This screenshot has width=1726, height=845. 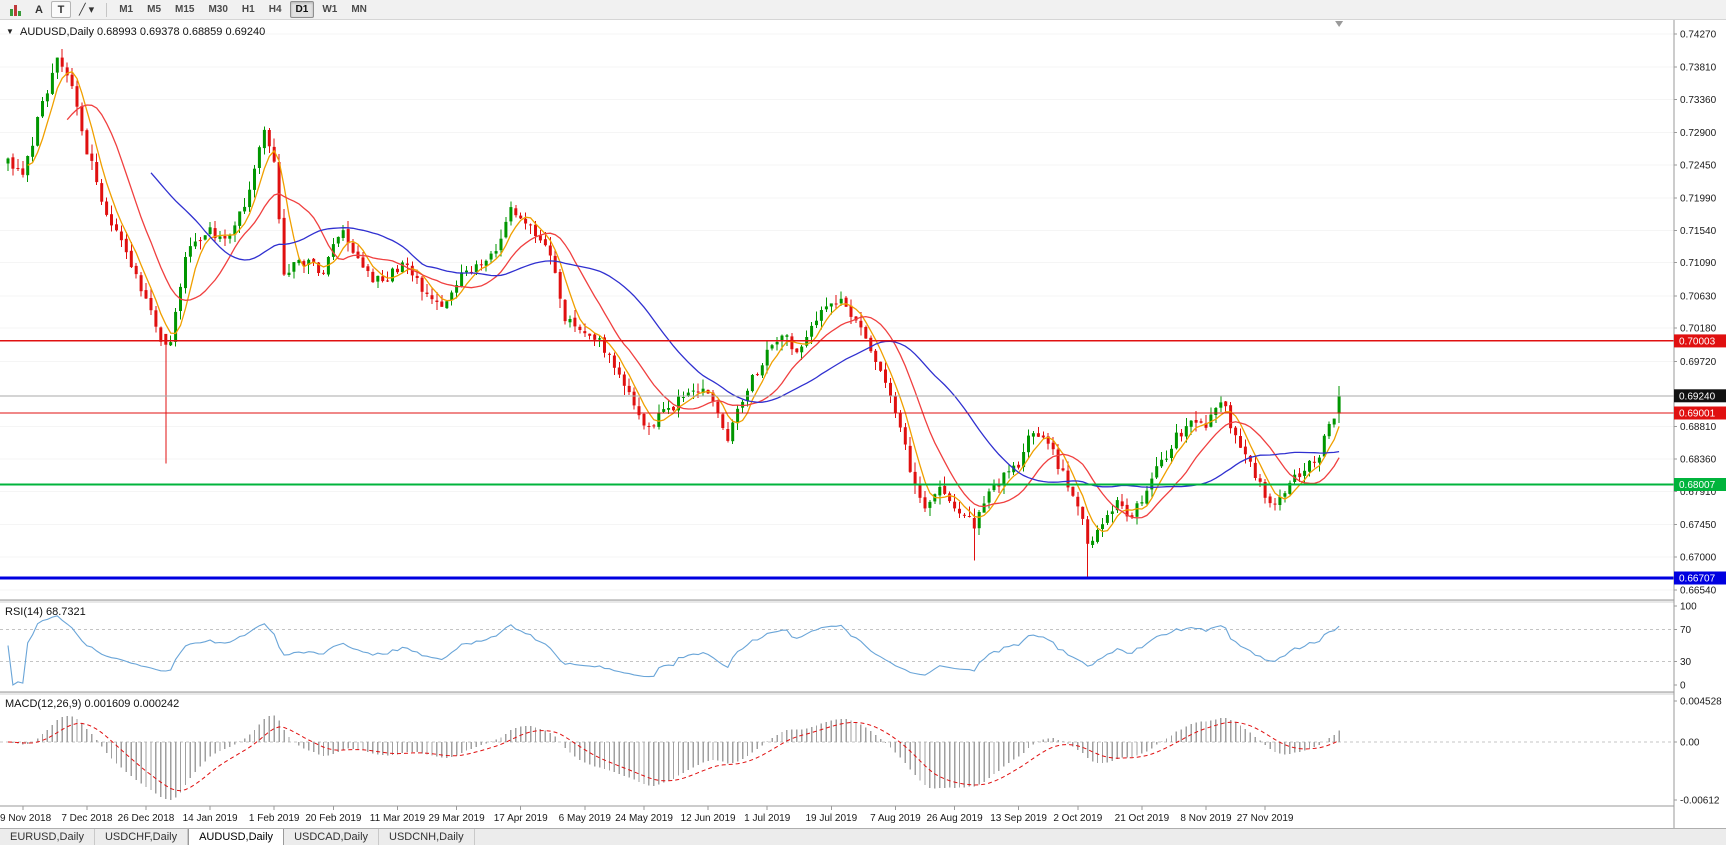 I want to click on timeframe-m1-button: M1, so click(x=126, y=9).